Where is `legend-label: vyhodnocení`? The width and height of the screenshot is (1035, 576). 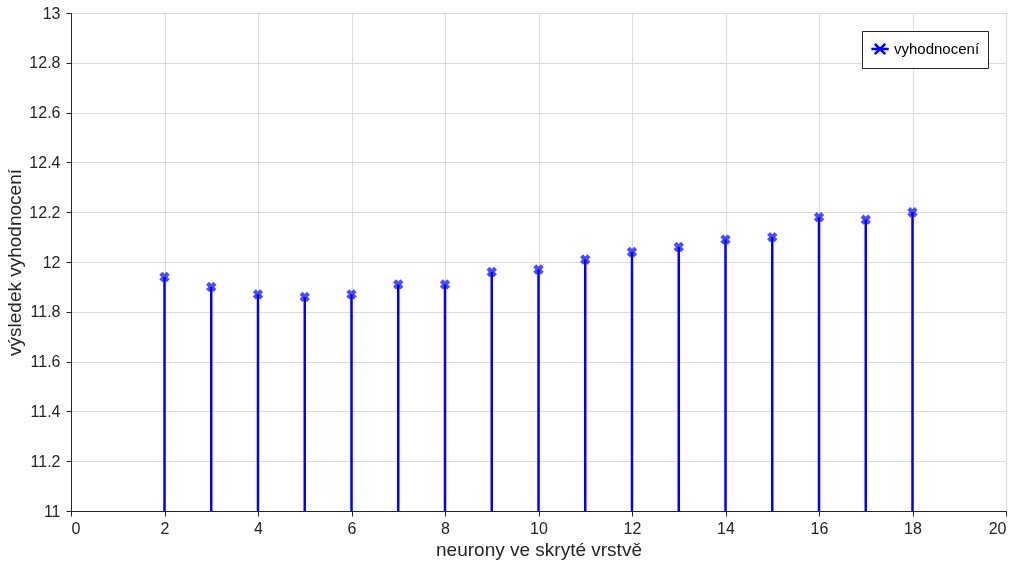
legend-label: vyhodnocení is located at coordinates (937, 48).